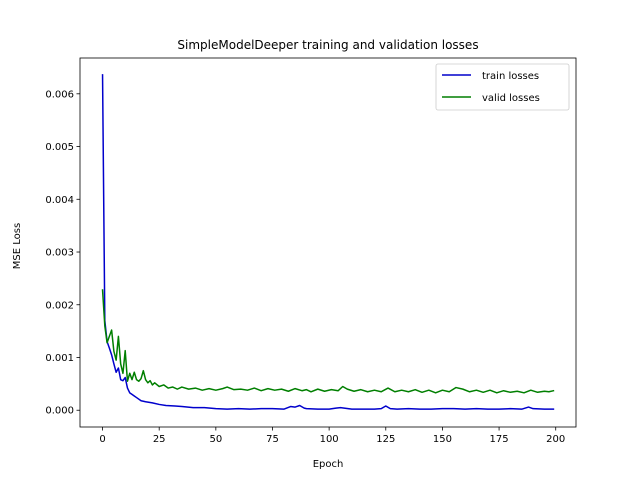 This screenshot has height=480, width=640. Describe the element at coordinates (59, 411) in the screenshot. I see `y-tick-label: 0.000` at that location.